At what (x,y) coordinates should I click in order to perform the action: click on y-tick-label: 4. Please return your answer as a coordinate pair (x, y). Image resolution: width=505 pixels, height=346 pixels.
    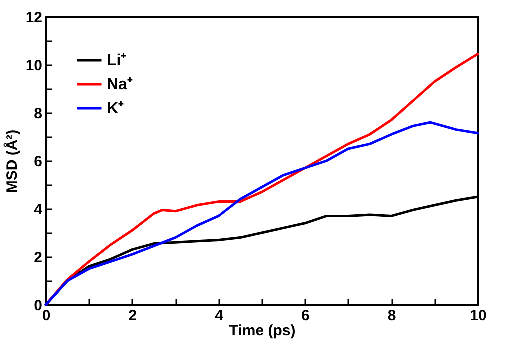
    Looking at the image, I should click on (39, 210).